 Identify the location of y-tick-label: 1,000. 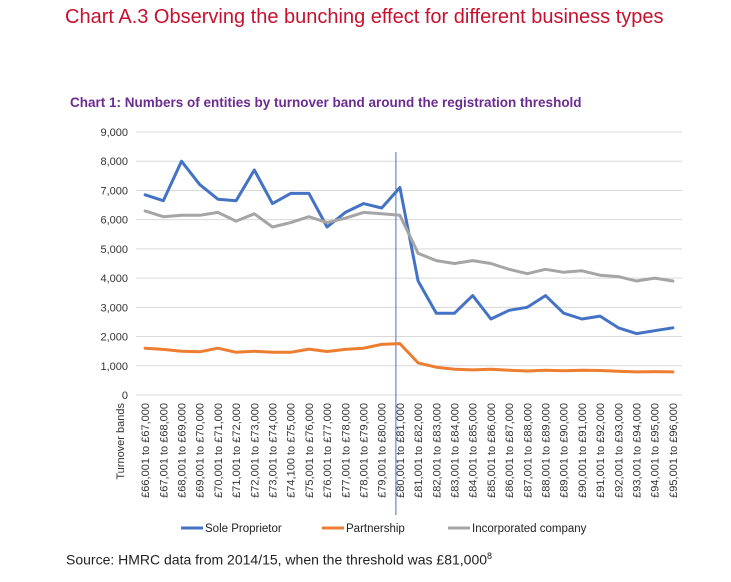
(114, 367).